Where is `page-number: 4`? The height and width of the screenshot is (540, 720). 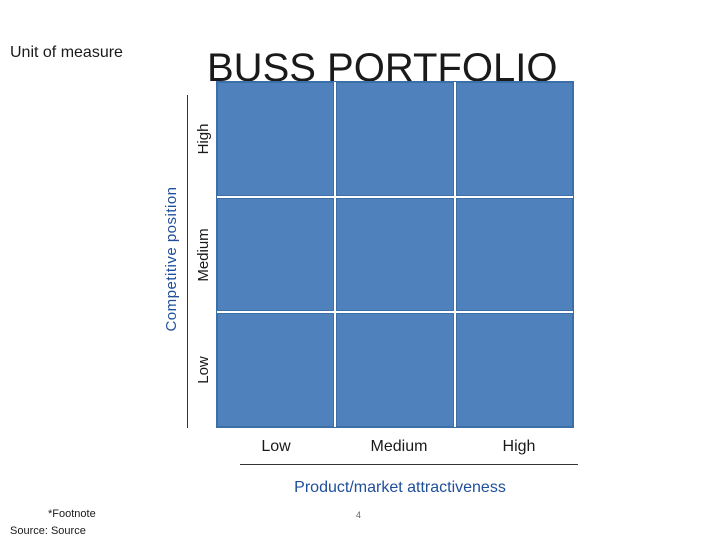
page-number: 4 is located at coordinates (359, 515).